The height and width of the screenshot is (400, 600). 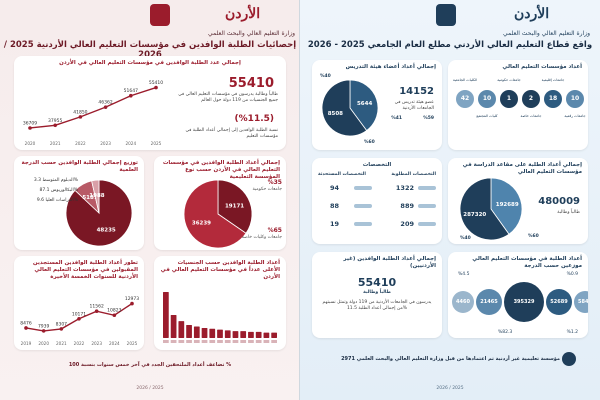 I want to click on institution-count: 10, so click(x=487, y=99).